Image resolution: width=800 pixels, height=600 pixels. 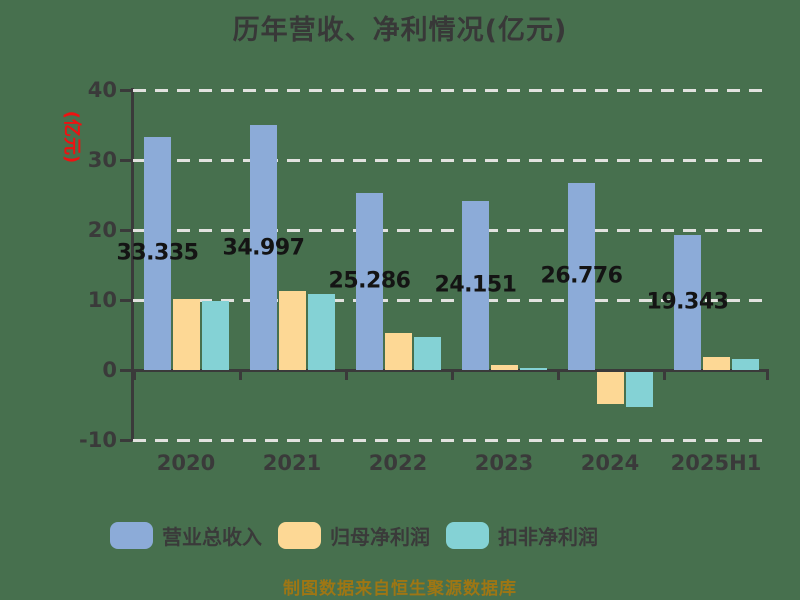 I want to click on value-label-2023: 24.151, so click(x=475, y=285).